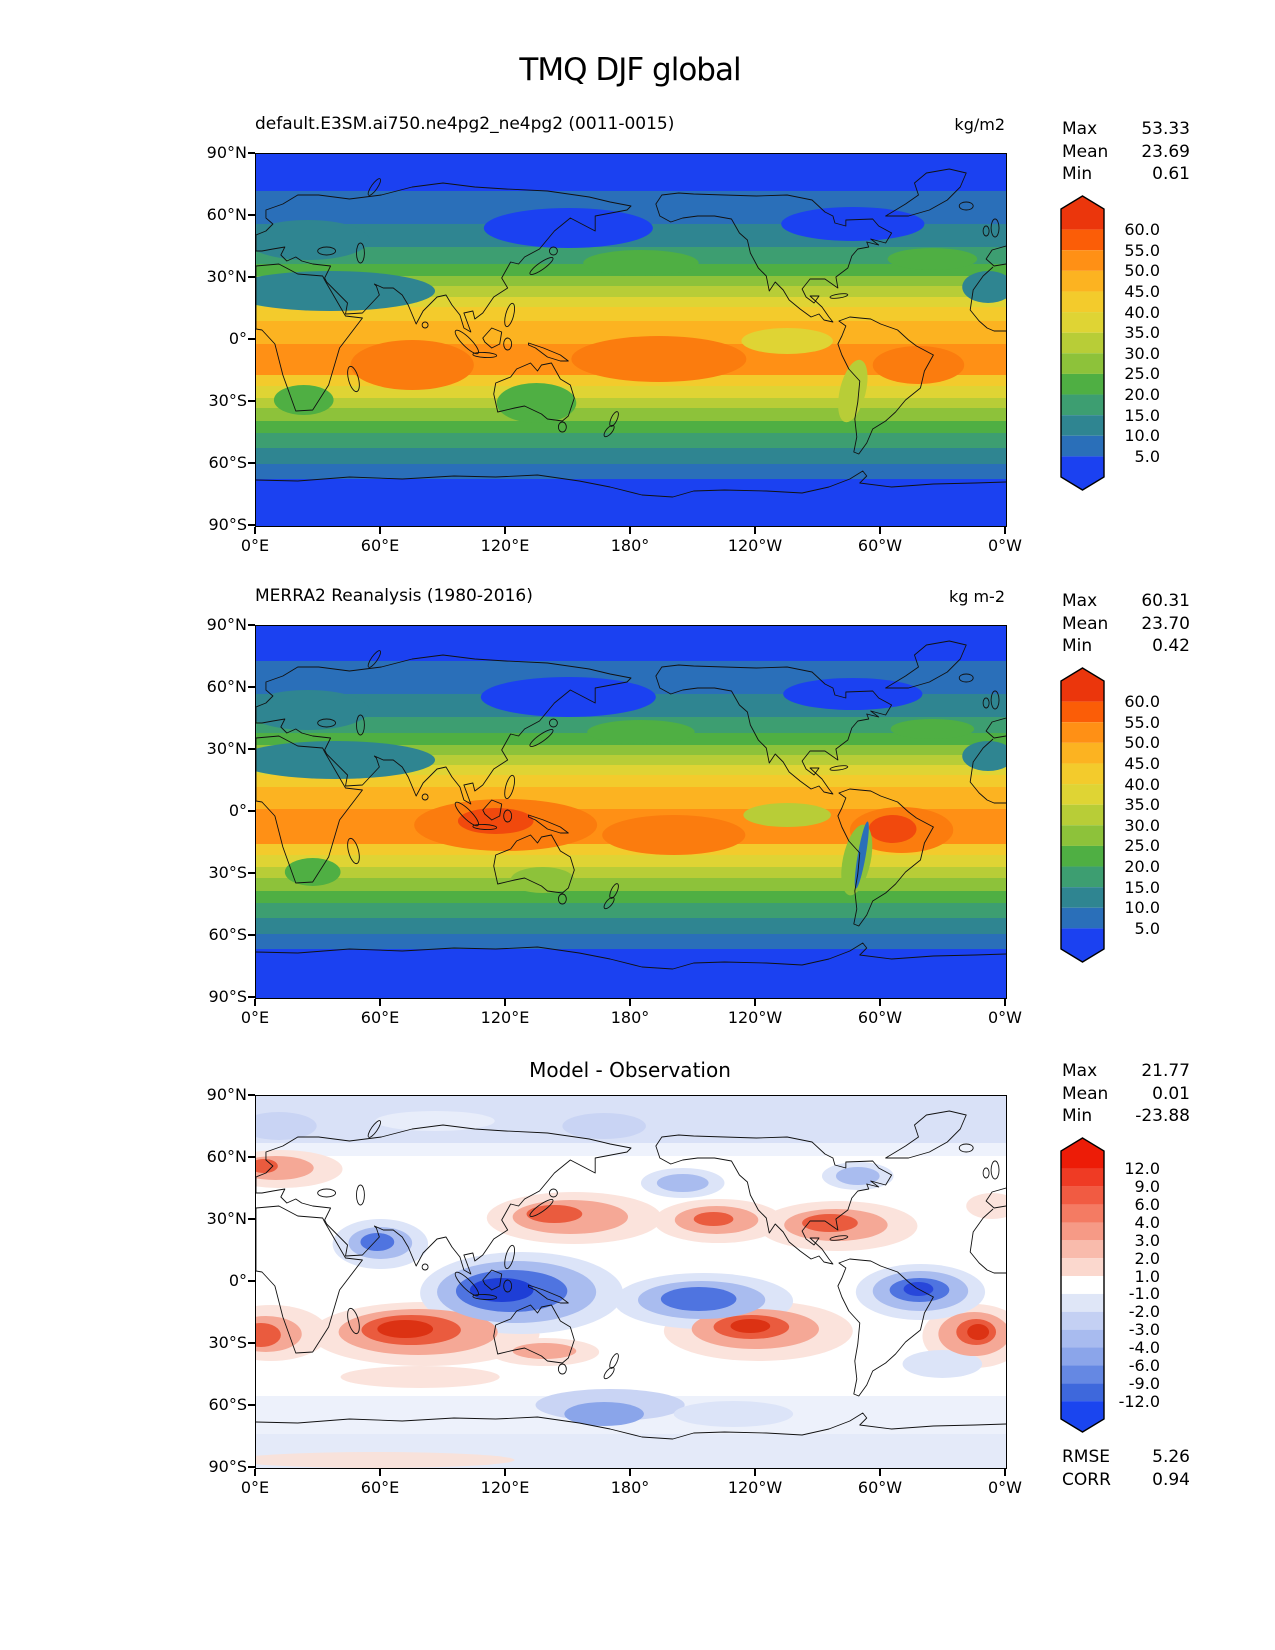 The height and width of the screenshot is (1650, 1275). I want to click on colorbar-outline, so click(1082, 343).